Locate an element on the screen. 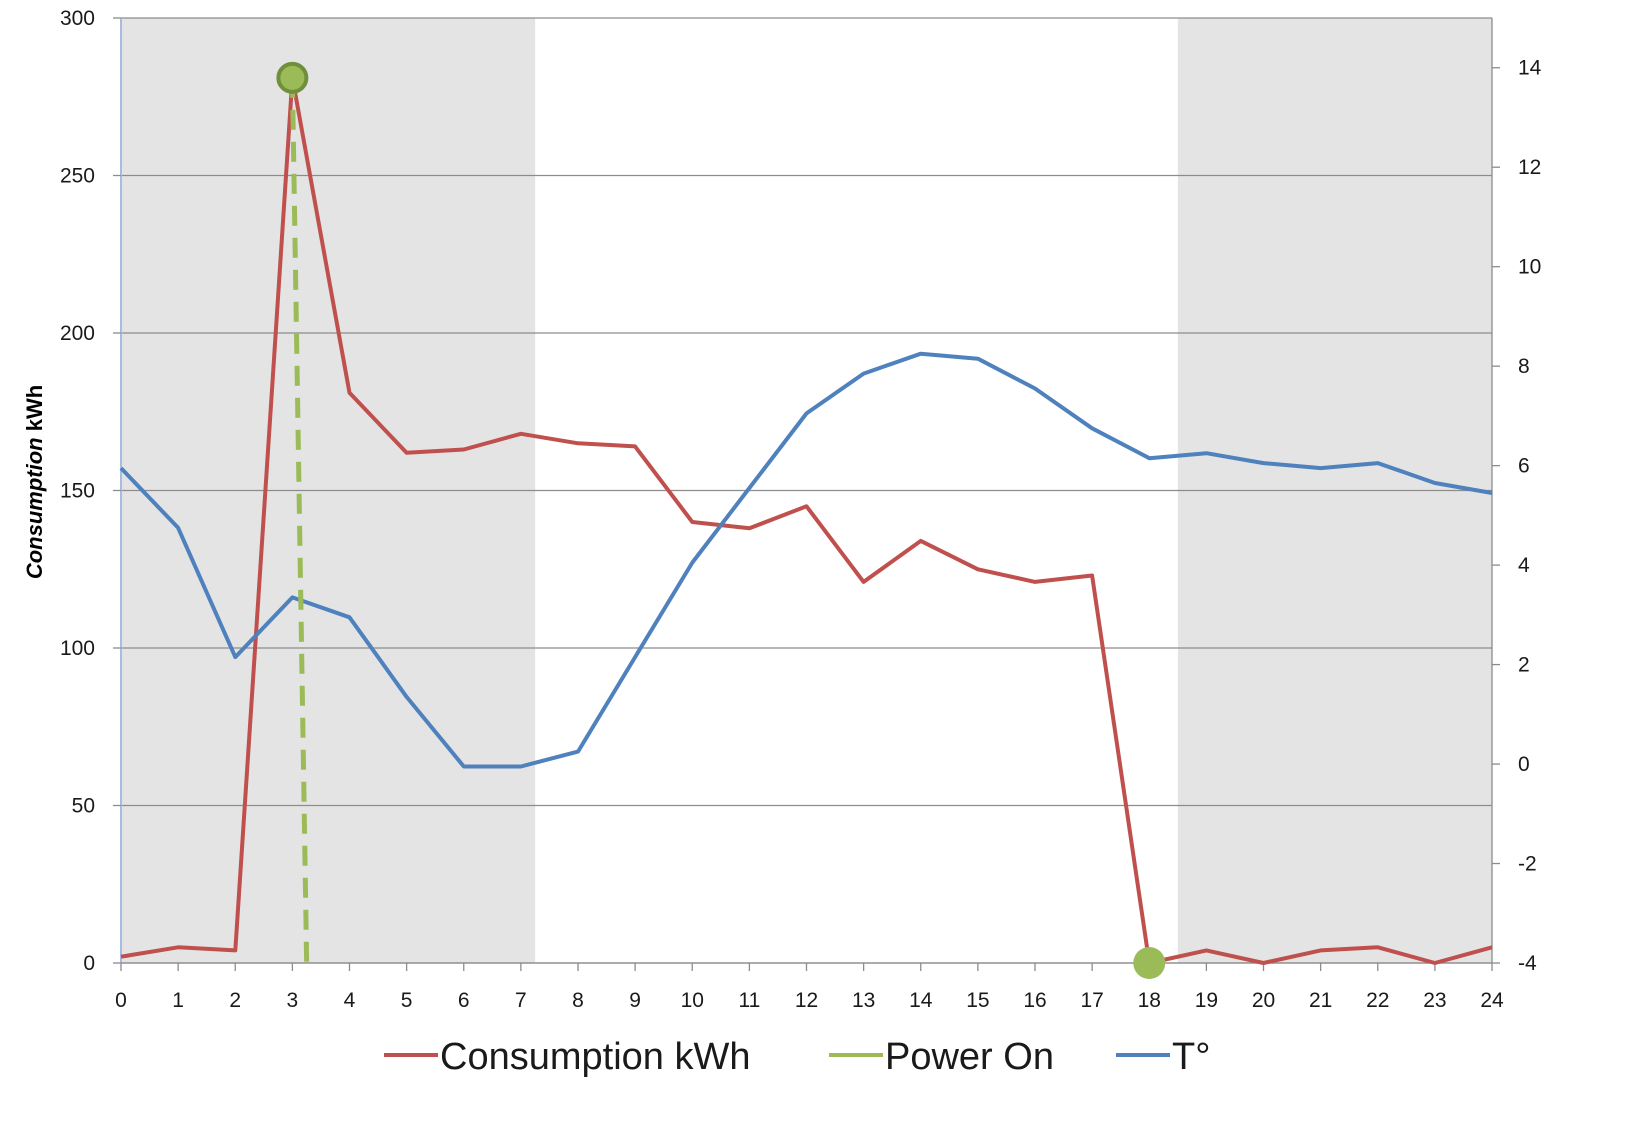 The image size is (1633, 1124). x-tick-label: 8 is located at coordinates (578, 1000).